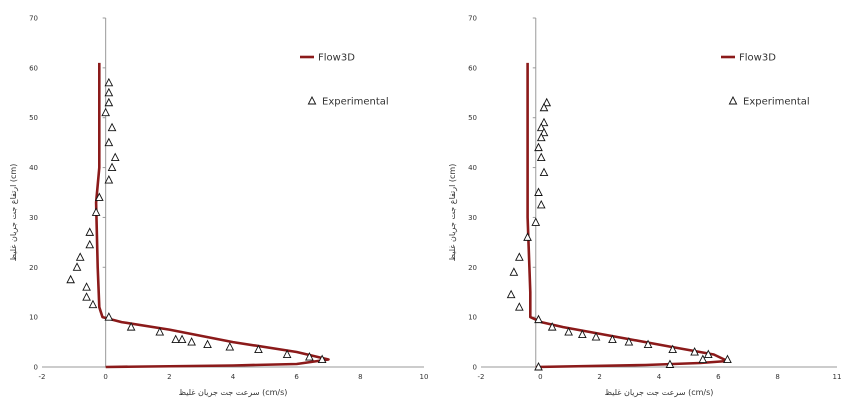 The width and height of the screenshot is (842, 401). What do you see at coordinates (837, 377) in the screenshot?
I see `x-tick-label: 11` at bounding box center [837, 377].